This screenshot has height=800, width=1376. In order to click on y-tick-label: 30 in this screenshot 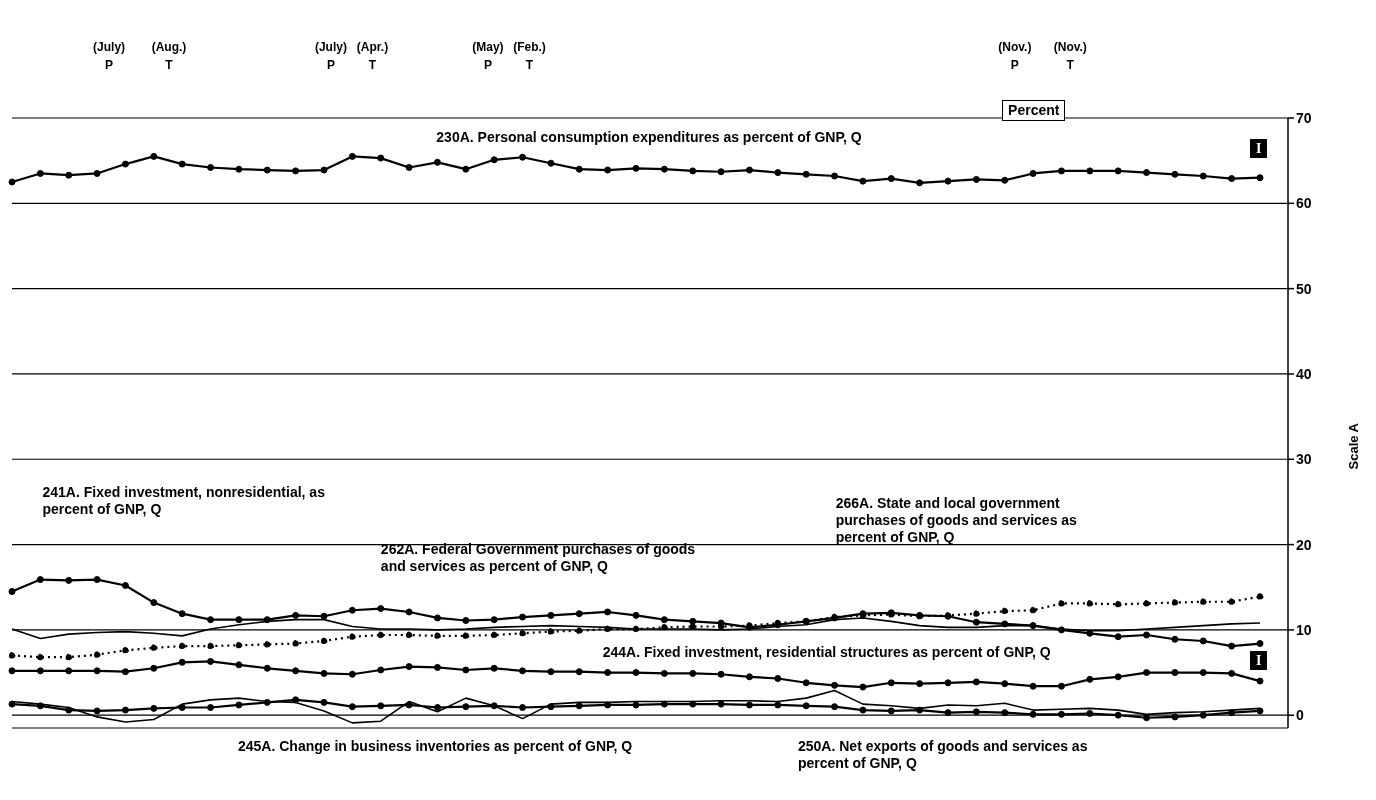, I will do `click(1304, 459)`.